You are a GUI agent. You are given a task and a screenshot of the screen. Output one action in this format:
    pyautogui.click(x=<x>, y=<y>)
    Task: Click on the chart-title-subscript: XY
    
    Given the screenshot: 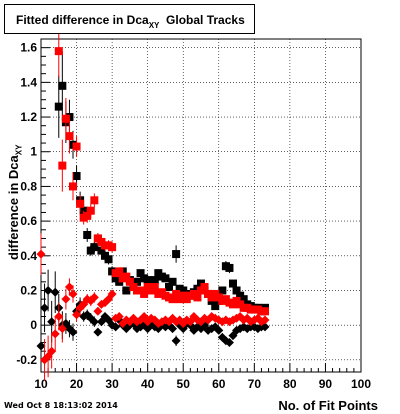 What is the action you would take?
    pyautogui.click(x=154, y=25)
    